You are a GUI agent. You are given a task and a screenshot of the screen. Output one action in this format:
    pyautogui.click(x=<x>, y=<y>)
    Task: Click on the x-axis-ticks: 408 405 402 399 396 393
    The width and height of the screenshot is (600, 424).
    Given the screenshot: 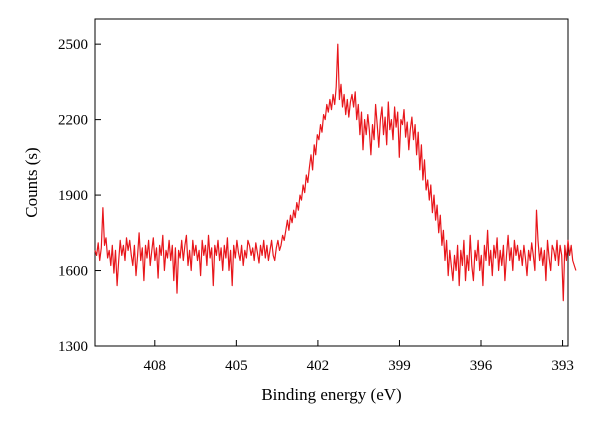 What is the action you would take?
    pyautogui.click(x=359, y=357)
    